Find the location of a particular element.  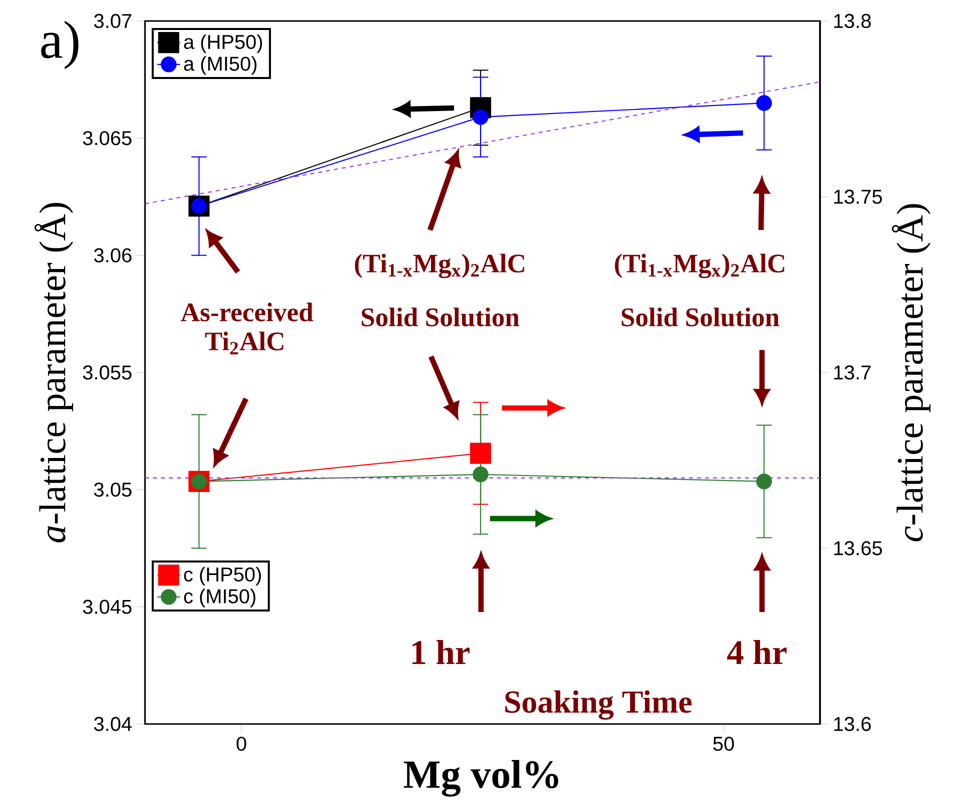

y-tick-label: 3.06 is located at coordinates (113, 255).